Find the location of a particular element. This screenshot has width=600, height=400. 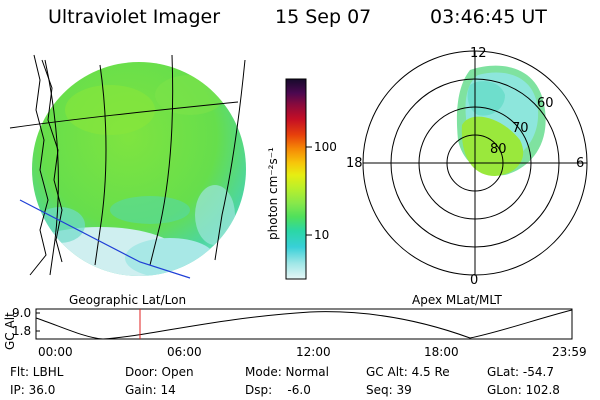

mlat-label-80: 80 is located at coordinates (498, 149).